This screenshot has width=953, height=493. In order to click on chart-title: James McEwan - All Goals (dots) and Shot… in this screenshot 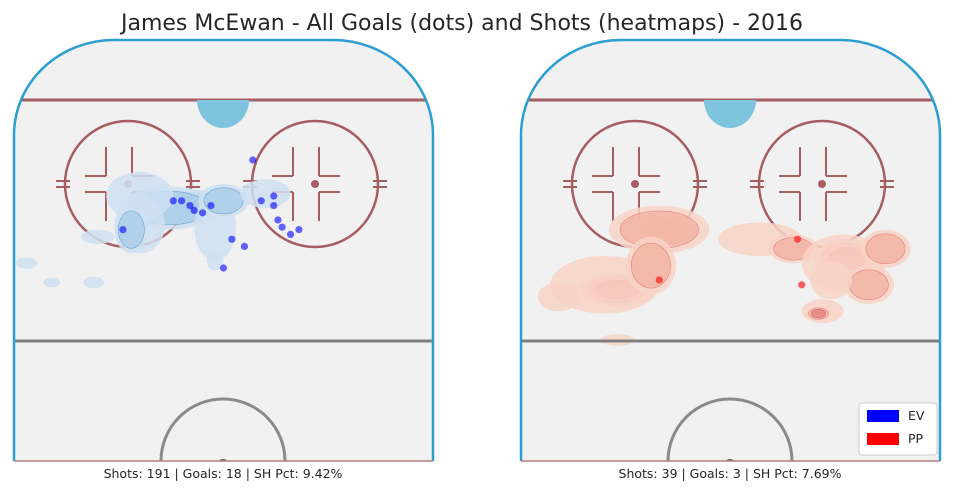, I will do `click(461, 23)`.